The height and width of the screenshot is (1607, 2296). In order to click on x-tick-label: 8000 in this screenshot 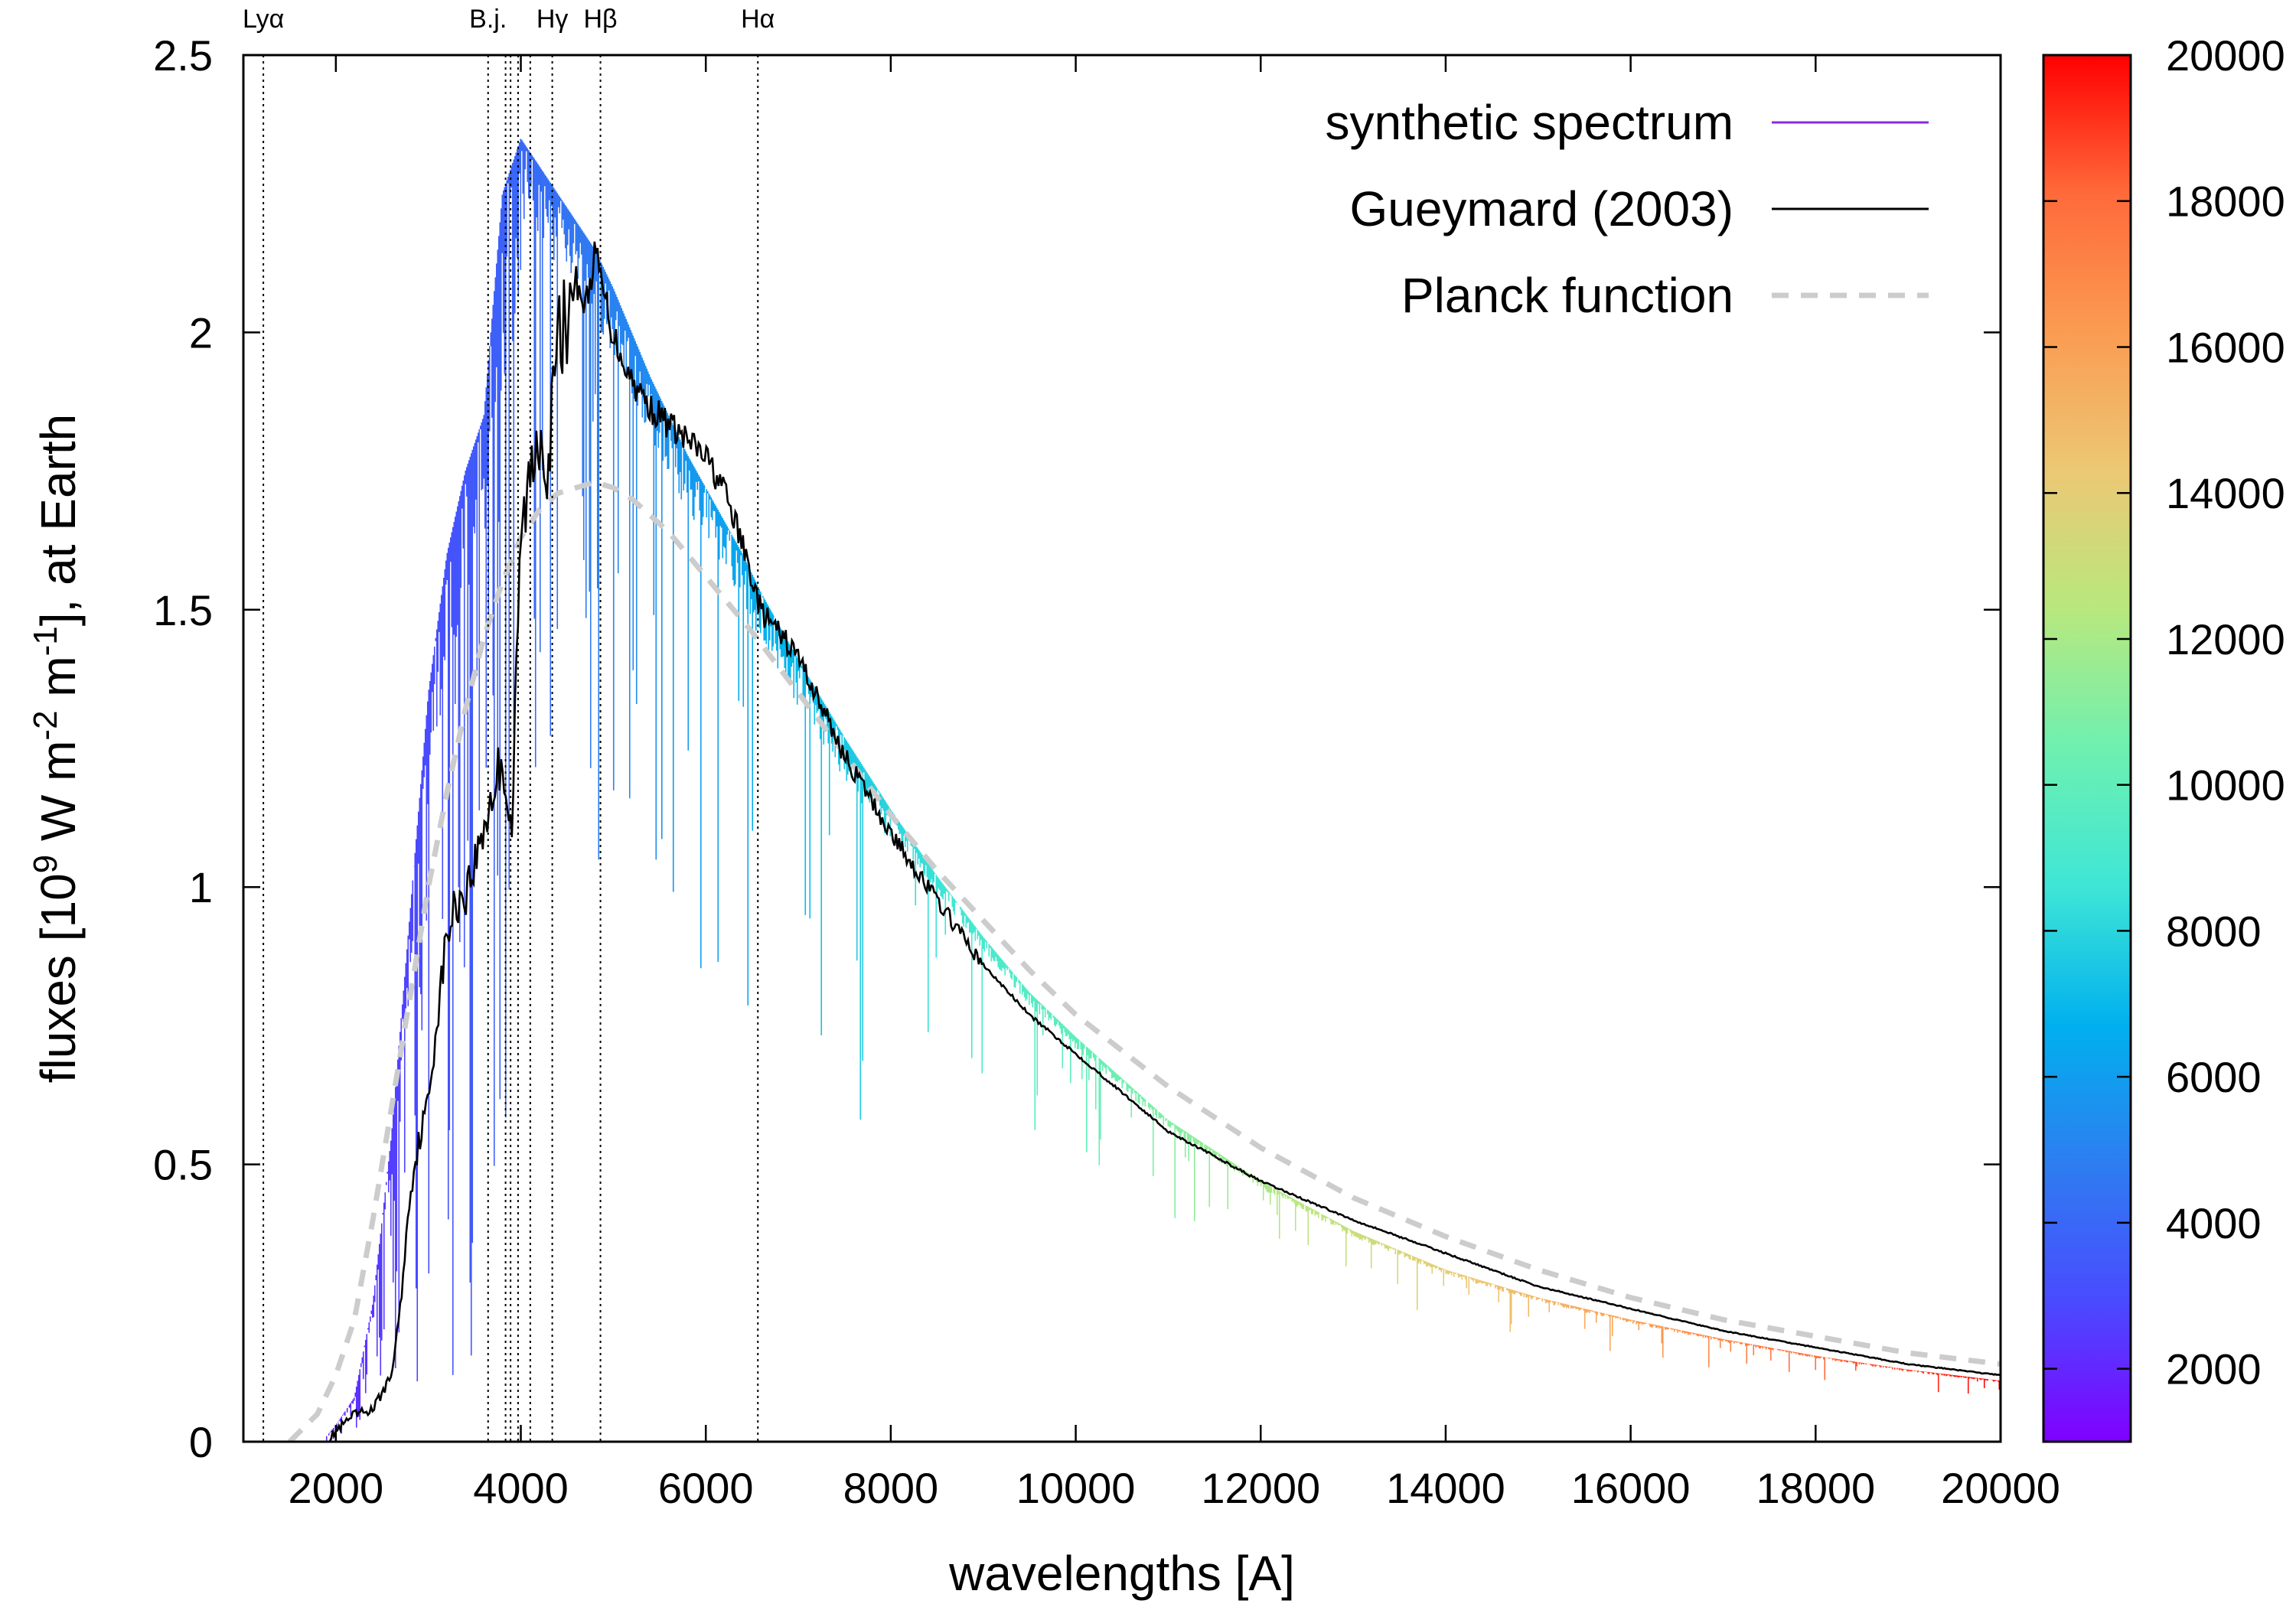, I will do `click(891, 1488)`.